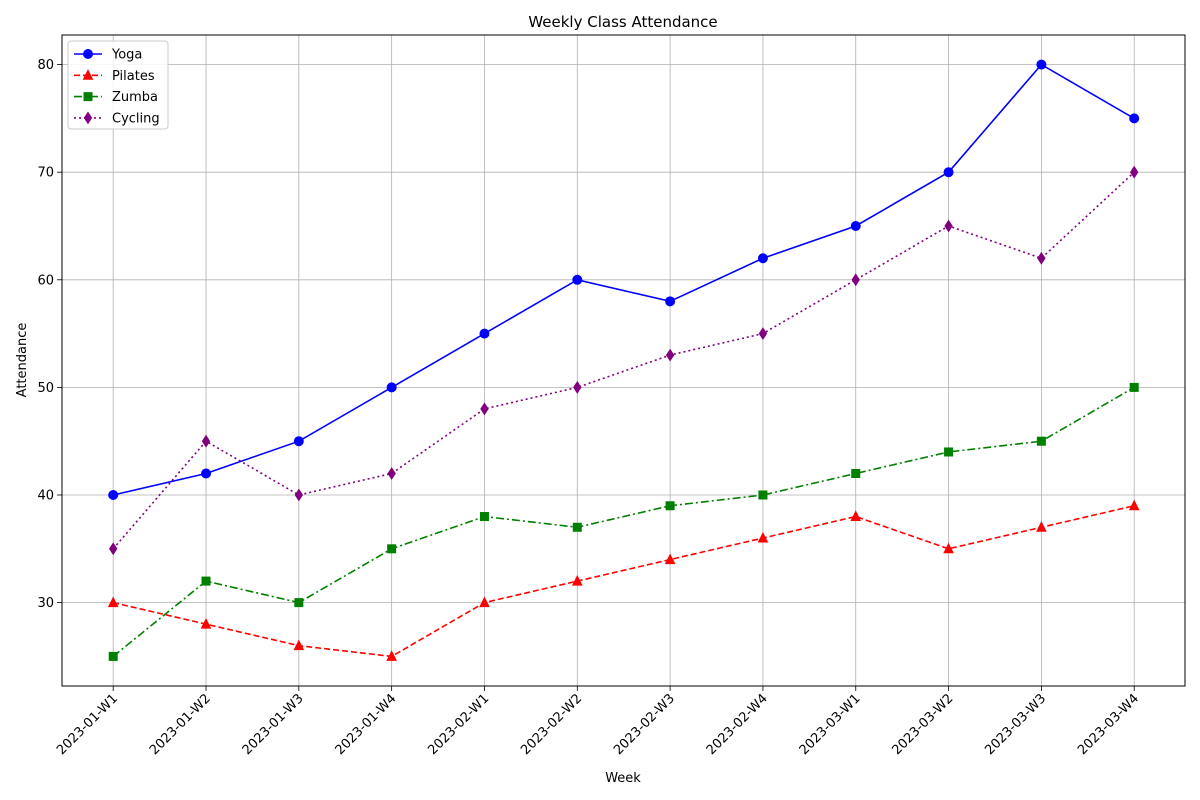 The width and height of the screenshot is (1200, 800). I want to click on y-tick-label: 70, so click(45, 173).